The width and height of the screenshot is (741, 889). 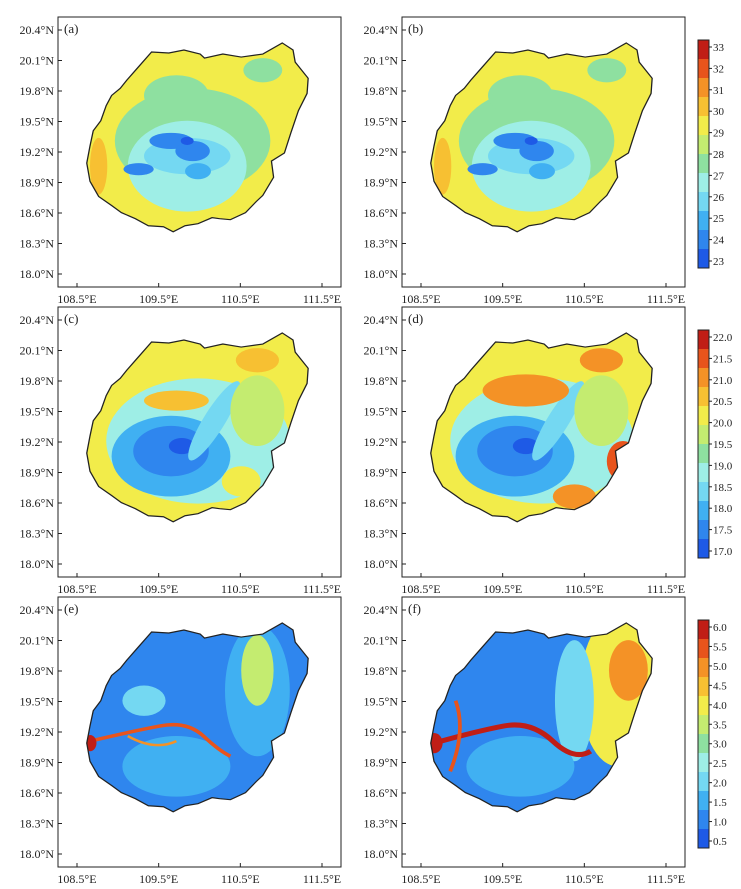 What do you see at coordinates (720, 667) in the screenshot?
I see `colorbar-tick-label: 5.0` at bounding box center [720, 667].